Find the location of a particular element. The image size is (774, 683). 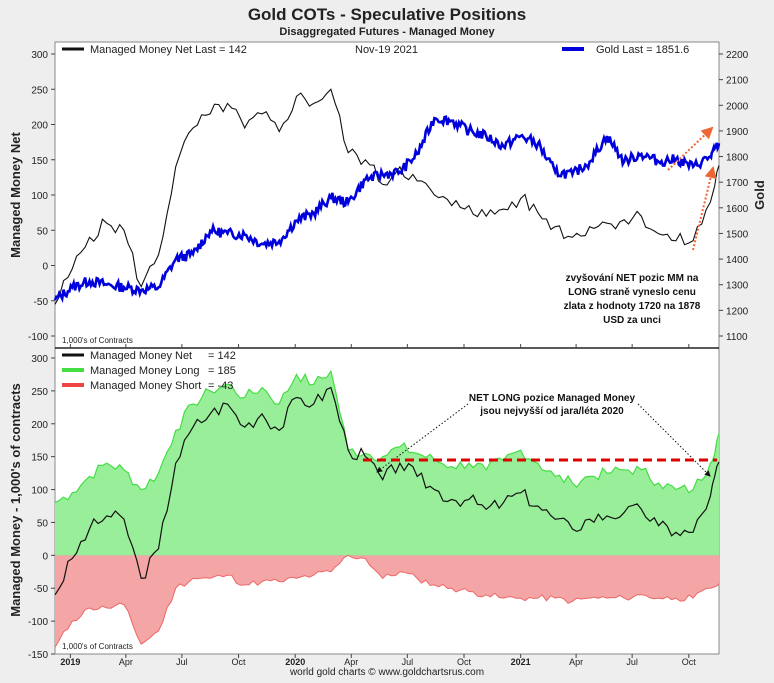

top-right-tick-label: 1800 is located at coordinates (737, 158).